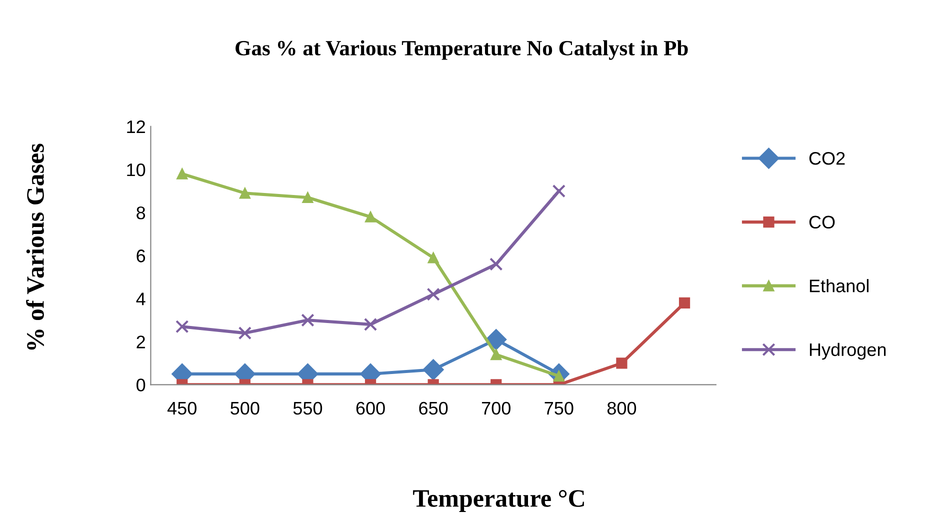  Describe the element at coordinates (141, 213) in the screenshot. I see `y-tick-label: 8` at that location.